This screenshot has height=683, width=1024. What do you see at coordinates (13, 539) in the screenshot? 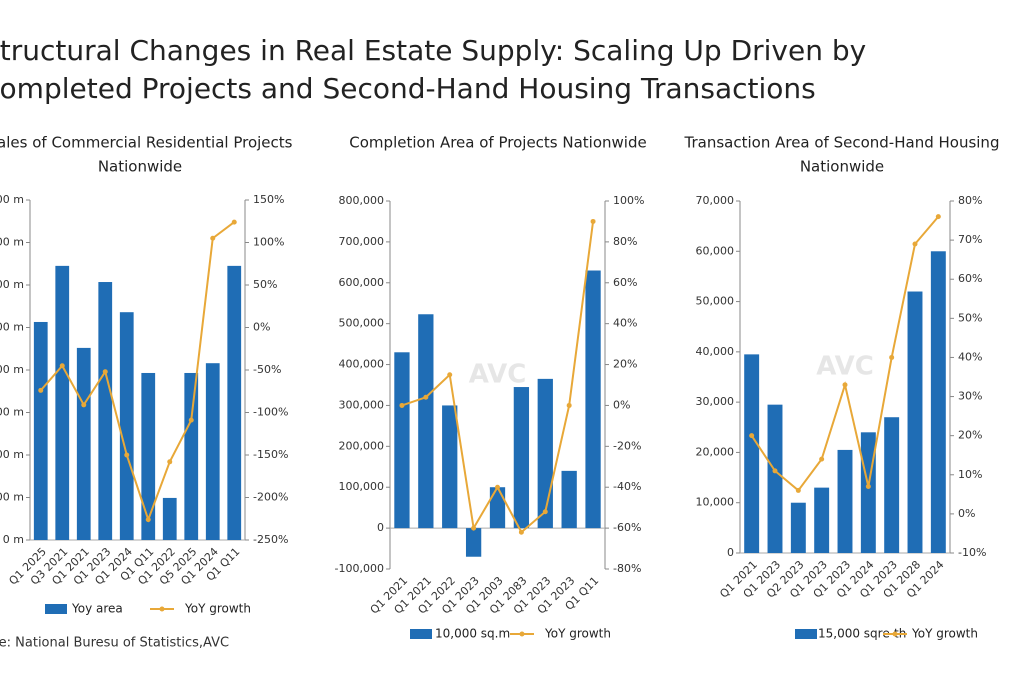
I see `y-tick-label: 0 m` at bounding box center [13, 539].